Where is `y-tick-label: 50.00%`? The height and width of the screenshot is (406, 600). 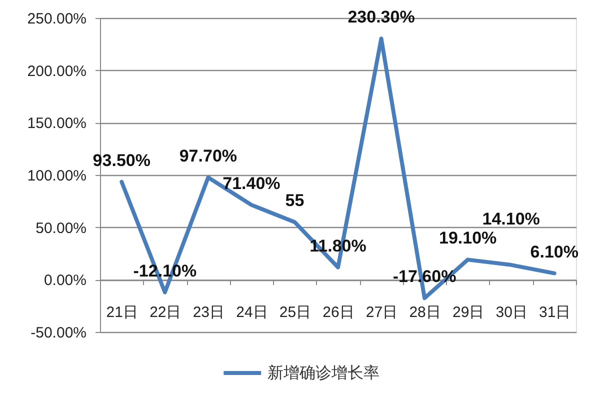 y-tick-label: 50.00% is located at coordinates (61, 228).